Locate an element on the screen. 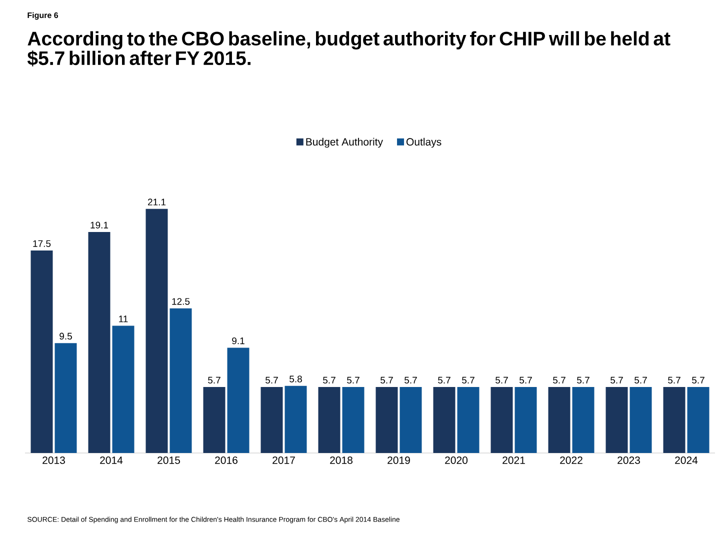 The height and width of the screenshot is (544, 717). legend-label: Outlays is located at coordinates (424, 143).